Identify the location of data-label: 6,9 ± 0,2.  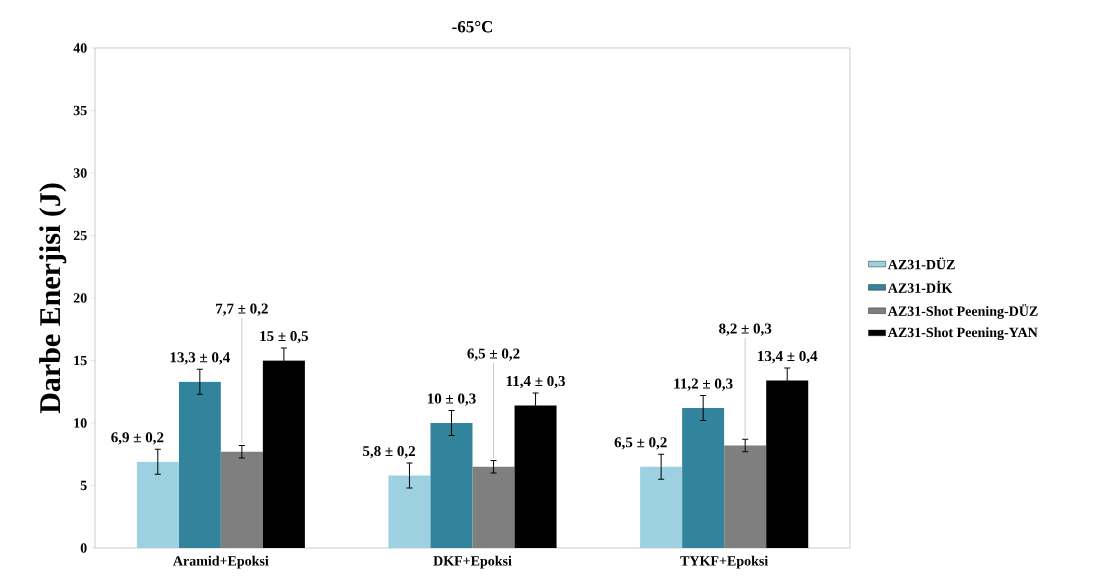
(137, 438).